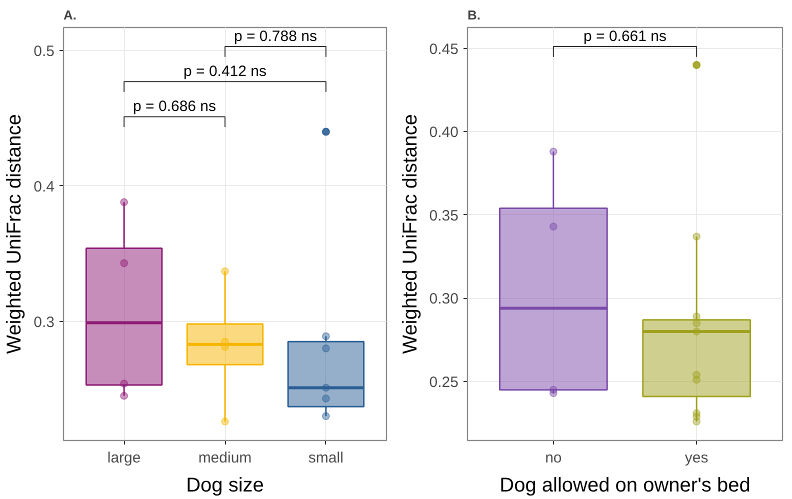 The width and height of the screenshot is (792, 499). What do you see at coordinates (44, 51) in the screenshot?
I see `y-tick-label: 0.5` at bounding box center [44, 51].